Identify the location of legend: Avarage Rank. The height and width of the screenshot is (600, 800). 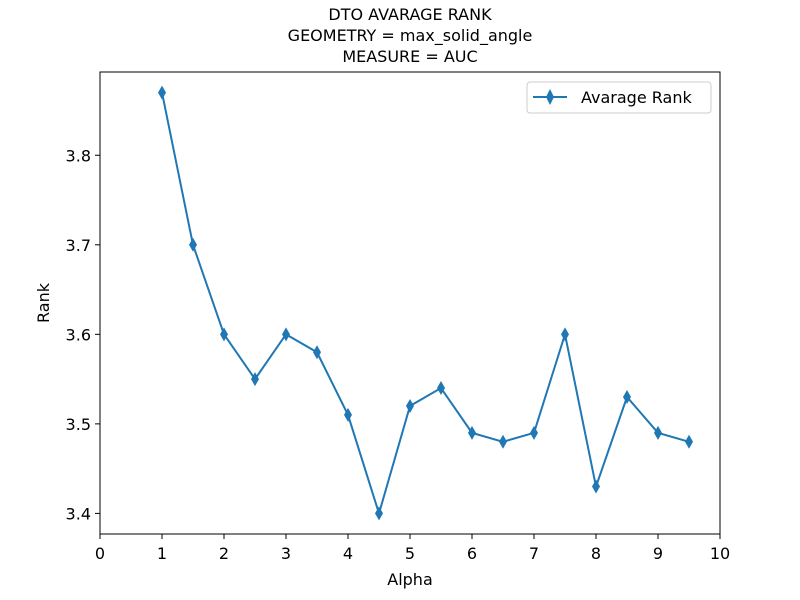
(619, 97).